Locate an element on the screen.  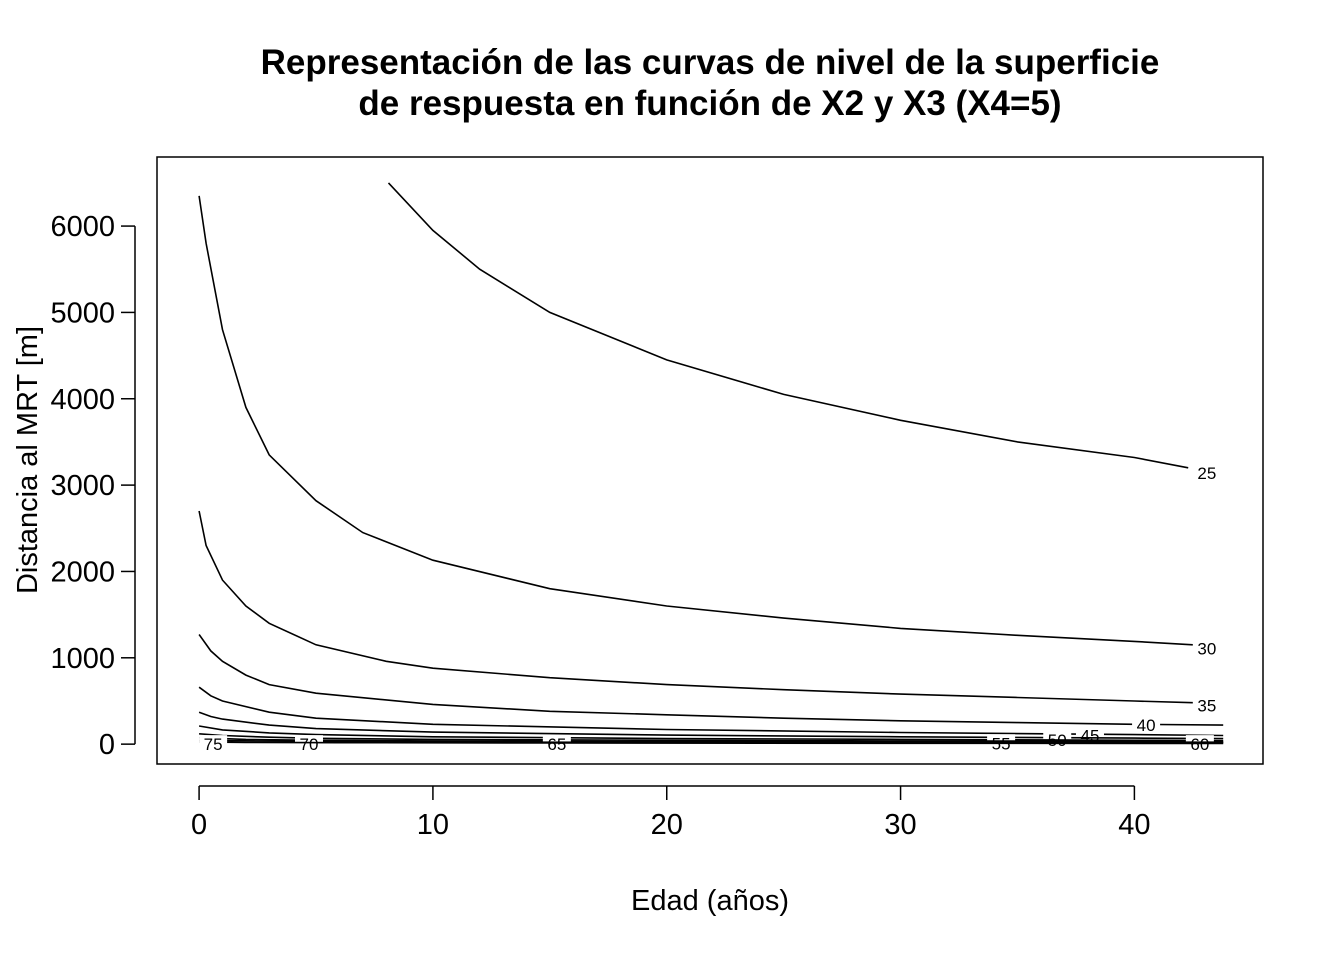
y-tick-label-4000: 4000 is located at coordinates (82, 400).